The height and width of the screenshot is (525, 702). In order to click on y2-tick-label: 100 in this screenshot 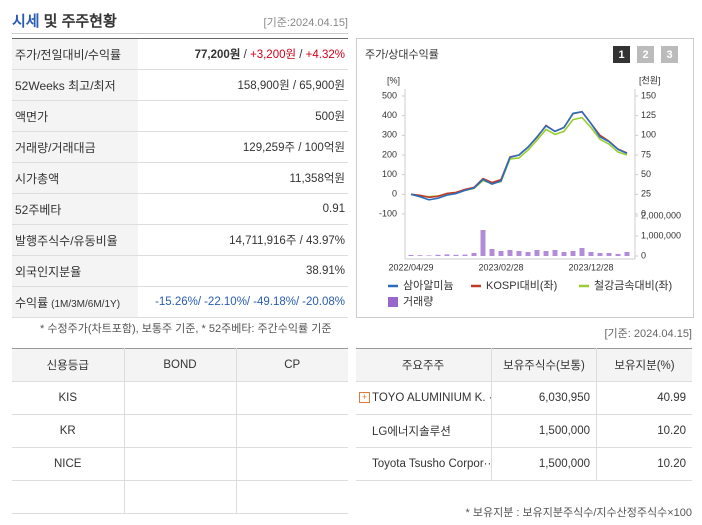, I will do `click(648, 135)`.